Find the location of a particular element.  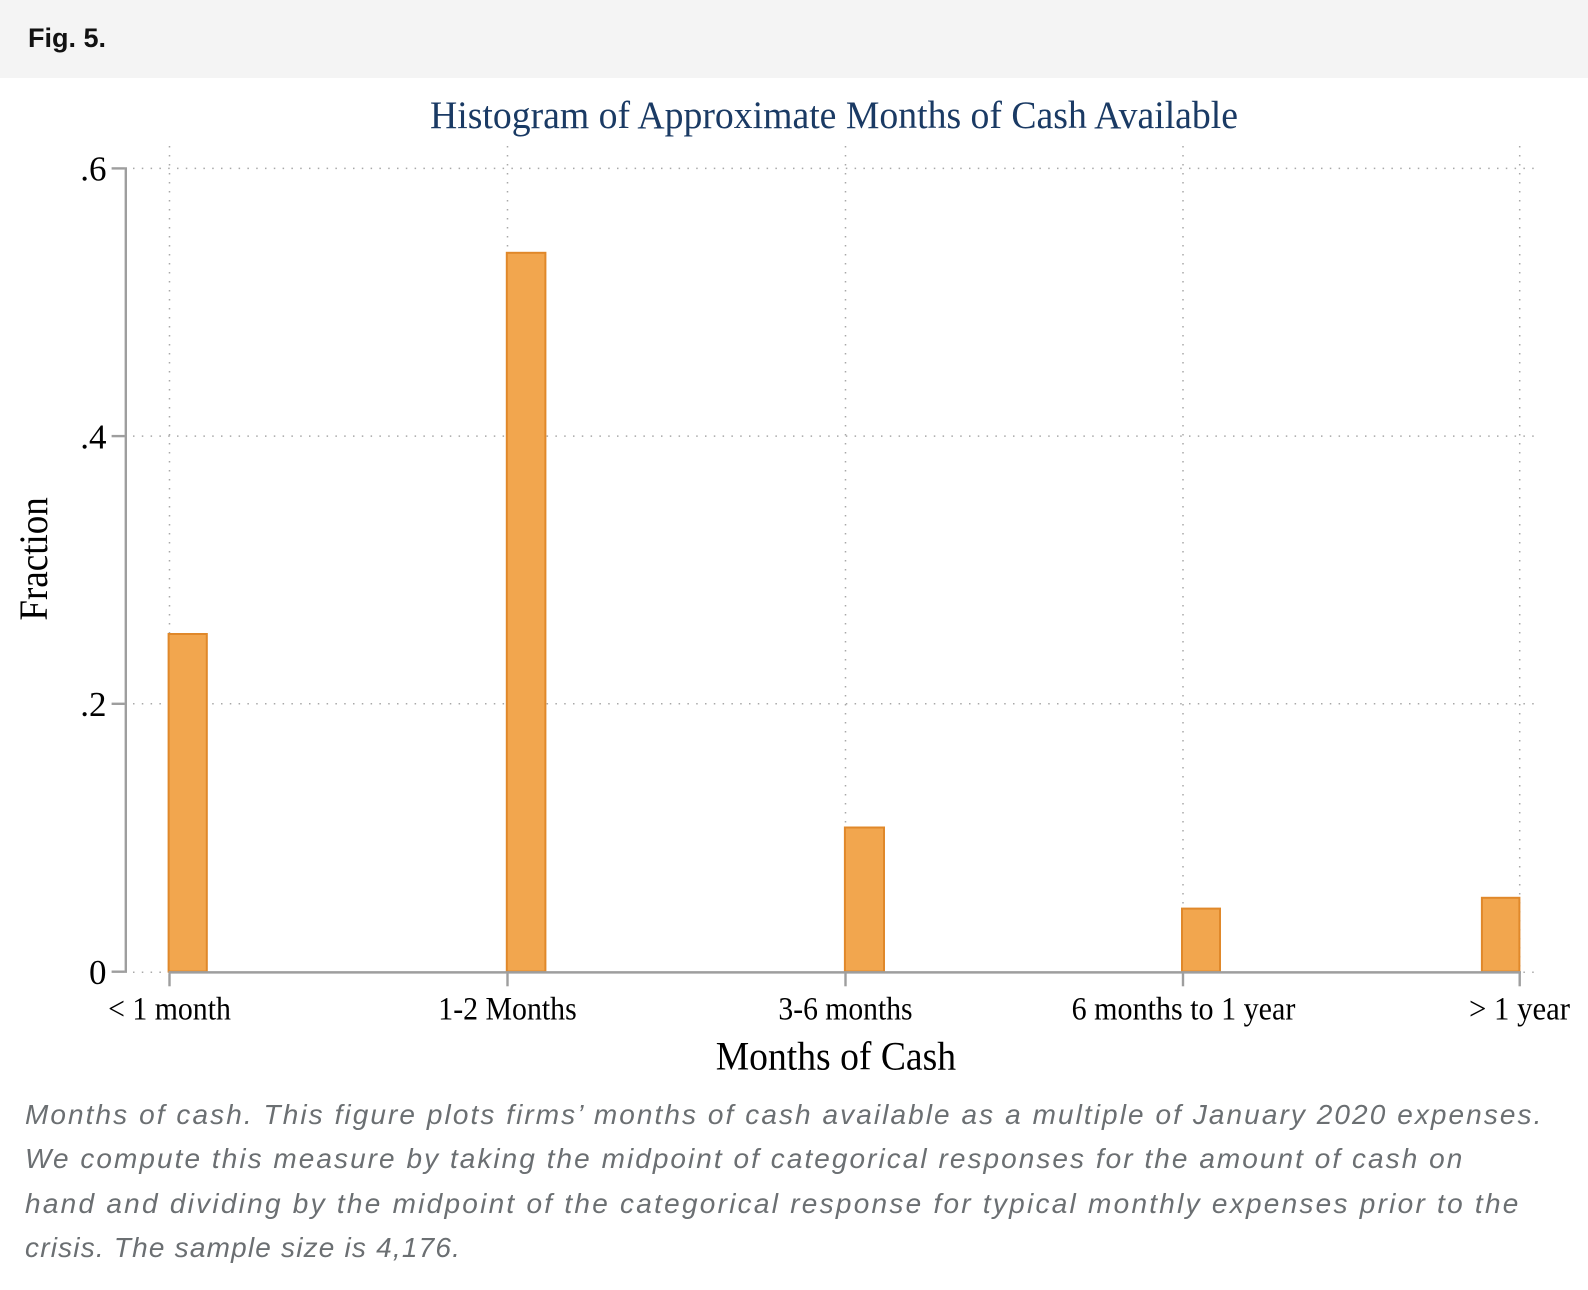

svg-text: .4 is located at coordinates (93, 436).